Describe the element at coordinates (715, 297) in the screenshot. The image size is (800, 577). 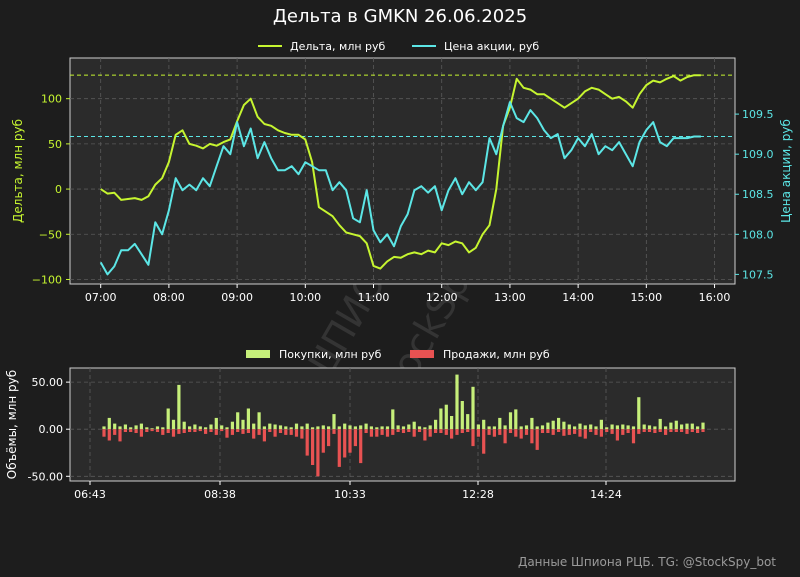
I see `x-tick-label: 16:00` at that location.